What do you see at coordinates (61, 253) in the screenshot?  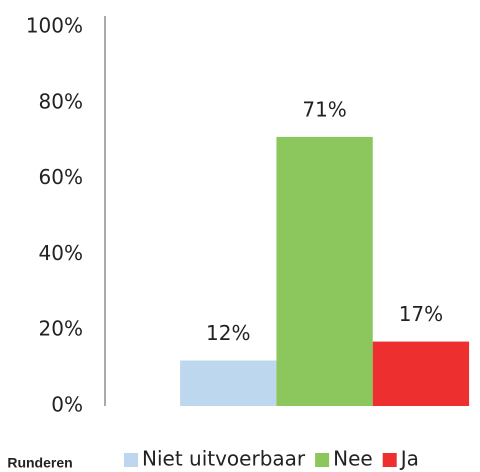 I see `y-tick-label: 40%` at bounding box center [61, 253].